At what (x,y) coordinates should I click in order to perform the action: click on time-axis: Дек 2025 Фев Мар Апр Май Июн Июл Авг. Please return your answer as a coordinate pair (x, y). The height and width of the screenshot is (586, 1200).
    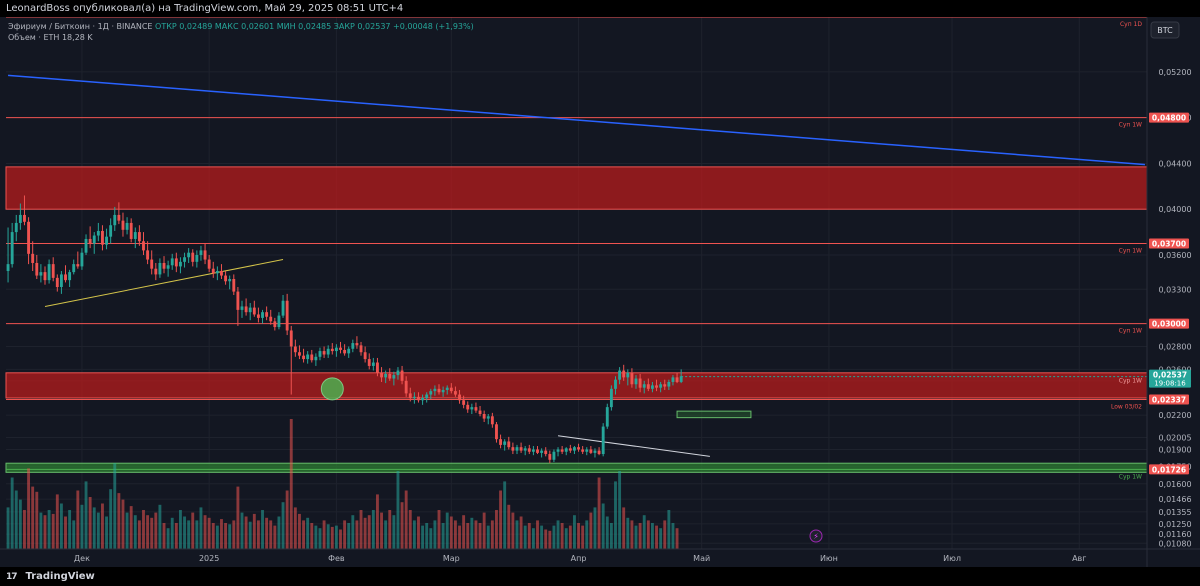
    Looking at the image, I should click on (600, 555).